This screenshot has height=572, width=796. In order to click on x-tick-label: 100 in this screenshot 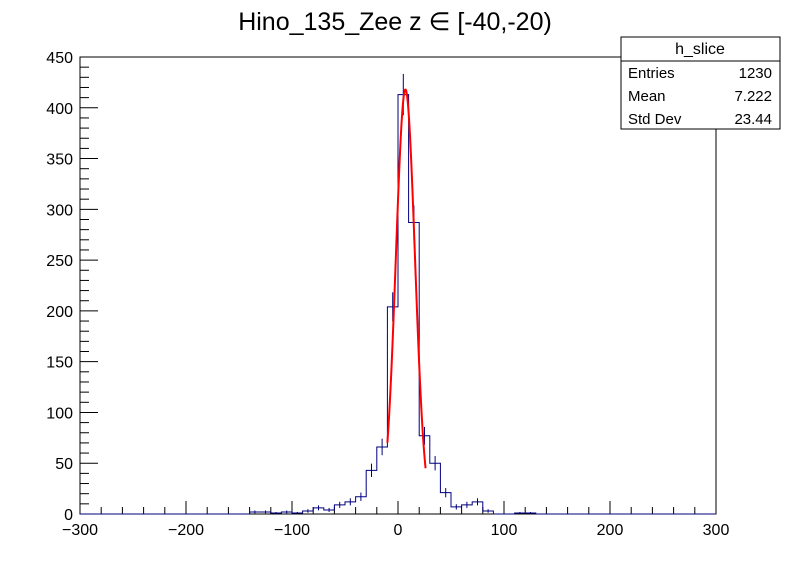, I will do `click(504, 530)`.